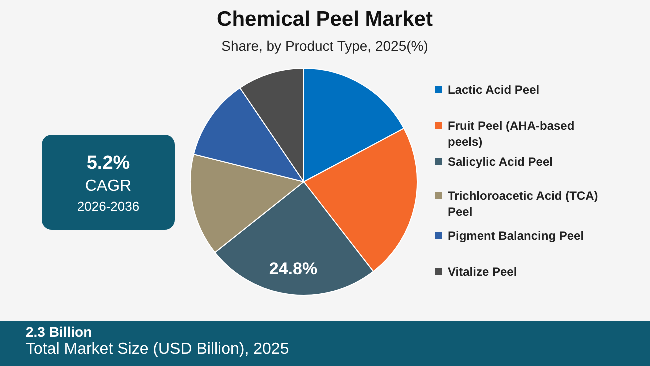 This screenshot has height=366, width=650. I want to click on text: Total Market Size (USD Billion), 2025, so click(158, 350).